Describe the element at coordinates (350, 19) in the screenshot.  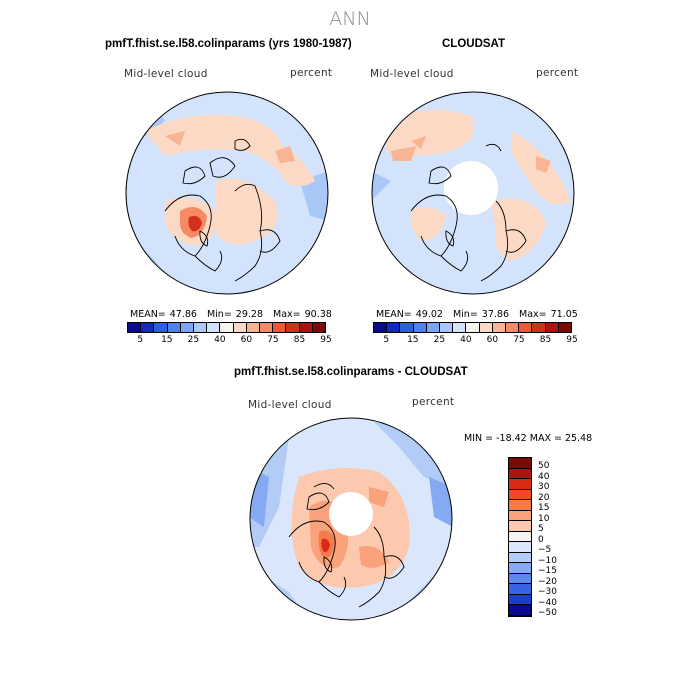
I see `main-title: ANN` at that location.